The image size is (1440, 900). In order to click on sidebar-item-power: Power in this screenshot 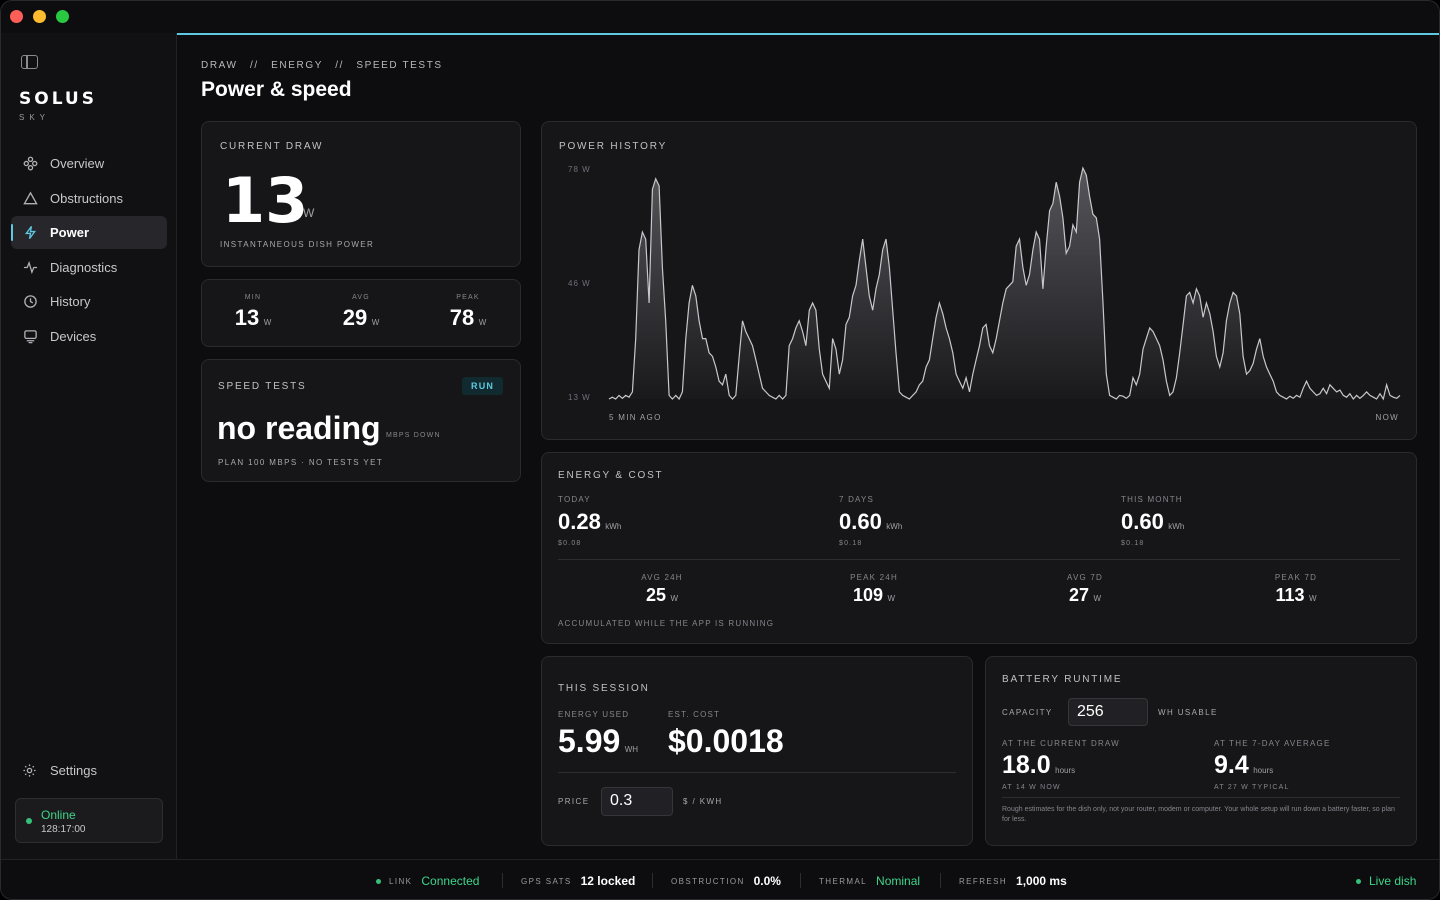, I will do `click(89, 232)`.